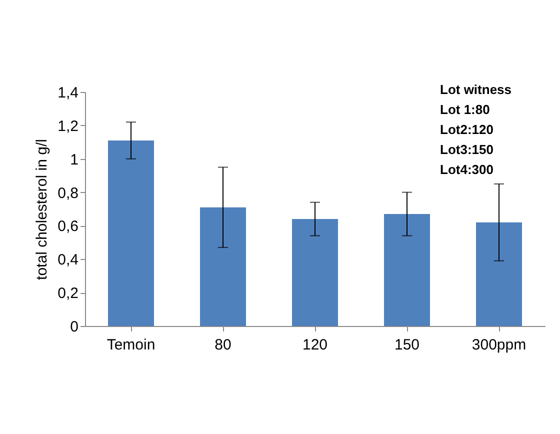 This screenshot has height=434, width=560. Describe the element at coordinates (68, 260) in the screenshot. I see `y-tick-label: 0,4` at that location.